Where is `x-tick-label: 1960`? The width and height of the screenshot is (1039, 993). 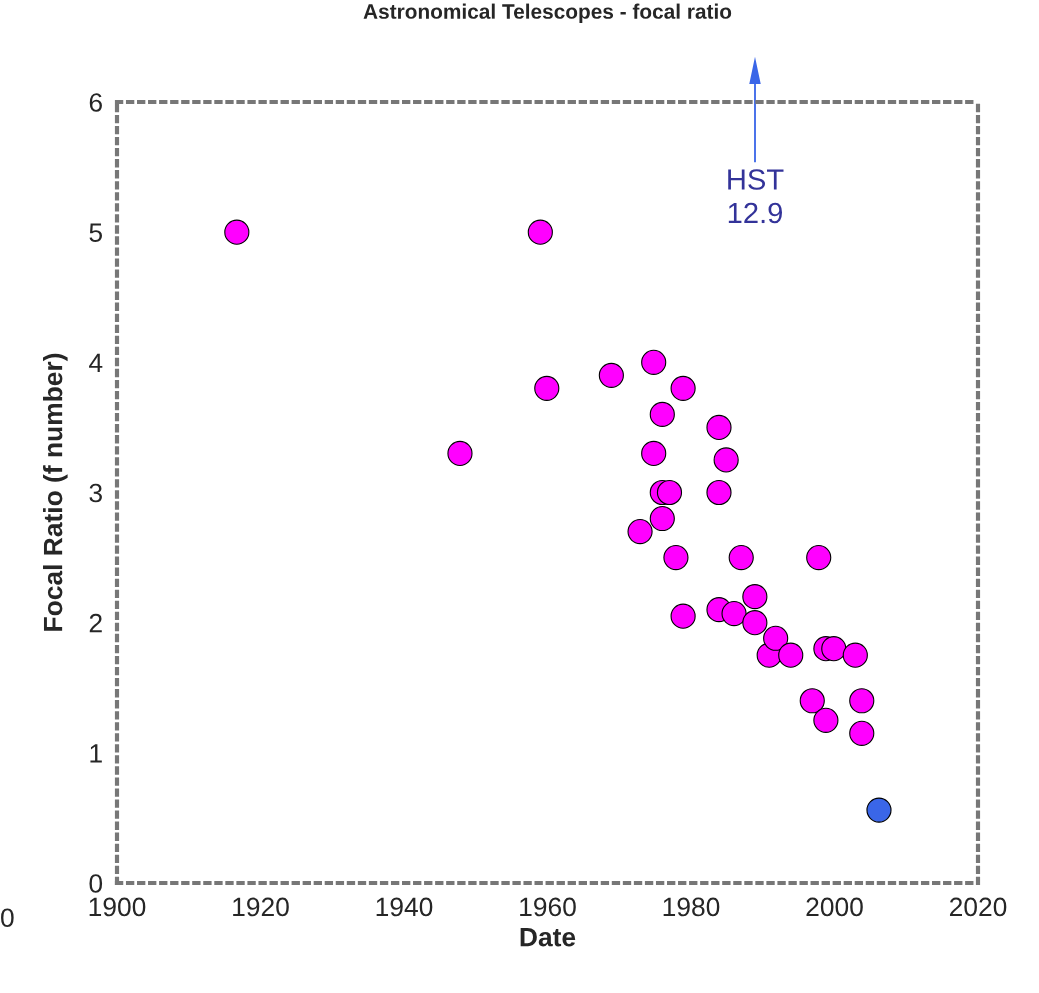
x-tick-label: 1960 is located at coordinates (548, 907).